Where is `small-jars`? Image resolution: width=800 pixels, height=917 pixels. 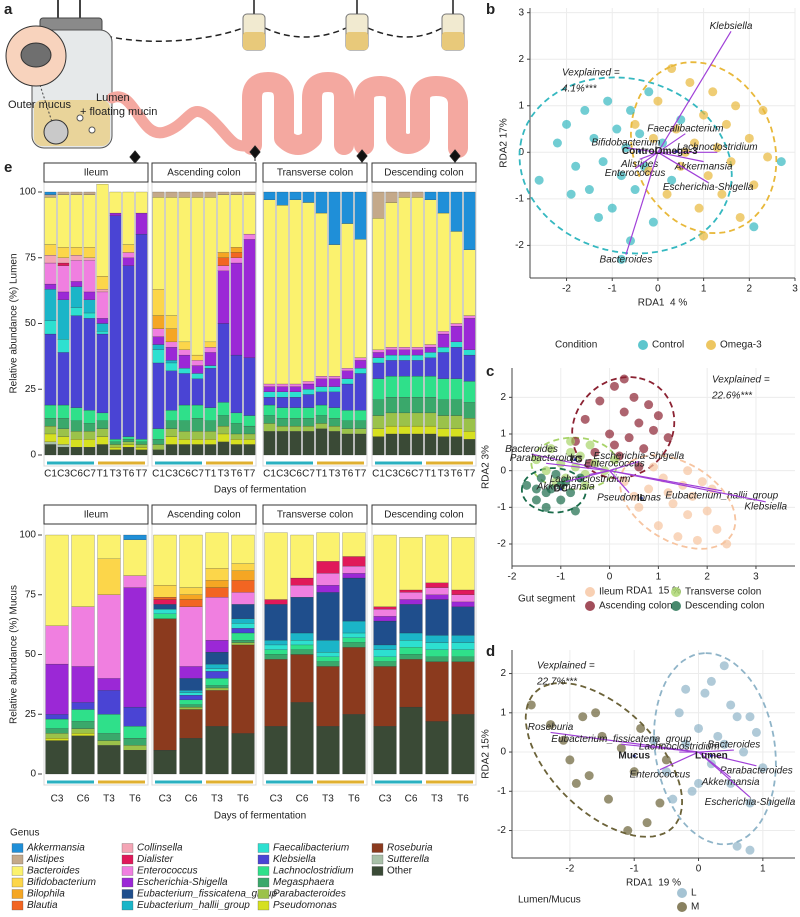
small-jars is located at coordinates (353, 25).